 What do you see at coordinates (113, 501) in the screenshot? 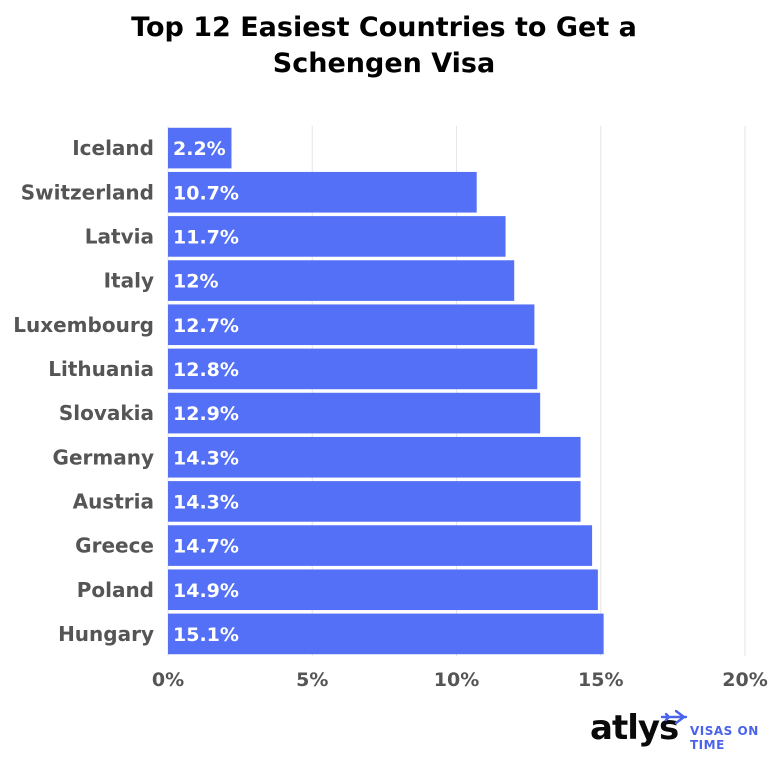
I see `category-label: Austria` at bounding box center [113, 501].